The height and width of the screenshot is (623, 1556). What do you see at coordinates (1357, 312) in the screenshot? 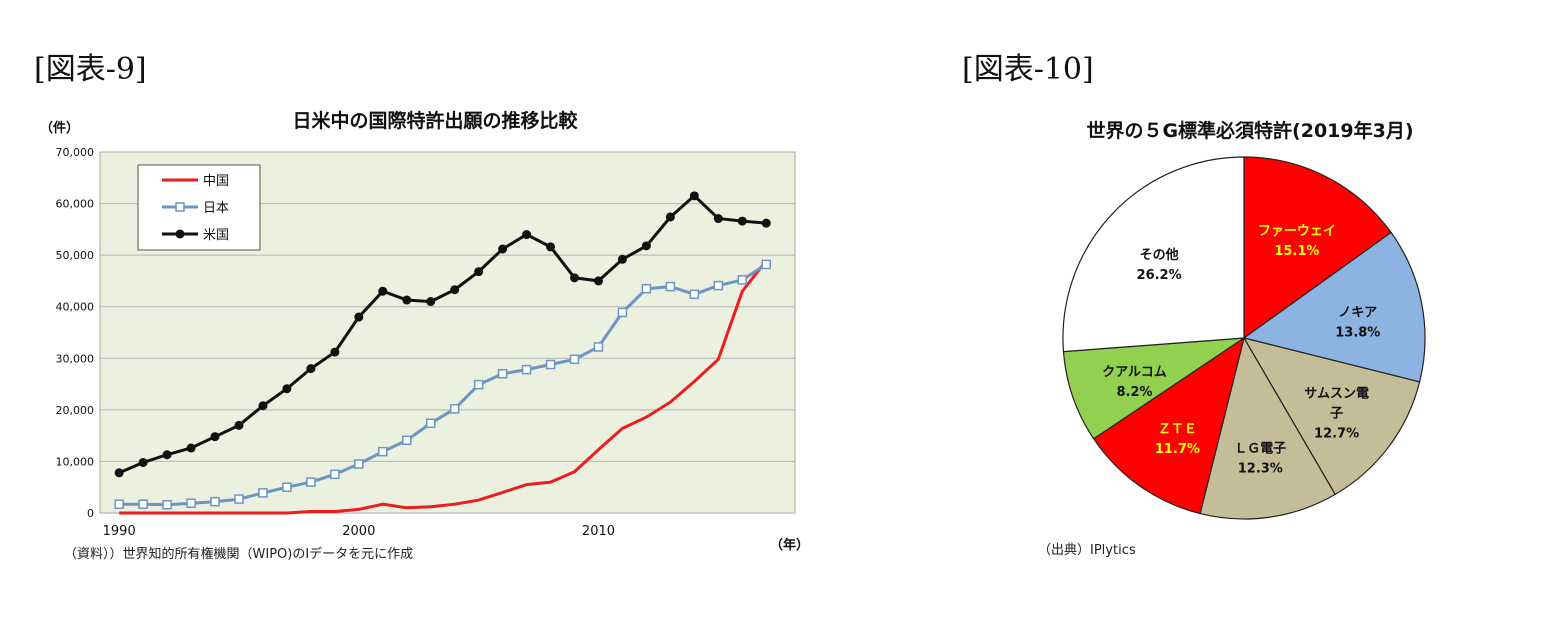
I see `slice-name: ノキア` at bounding box center [1357, 312].